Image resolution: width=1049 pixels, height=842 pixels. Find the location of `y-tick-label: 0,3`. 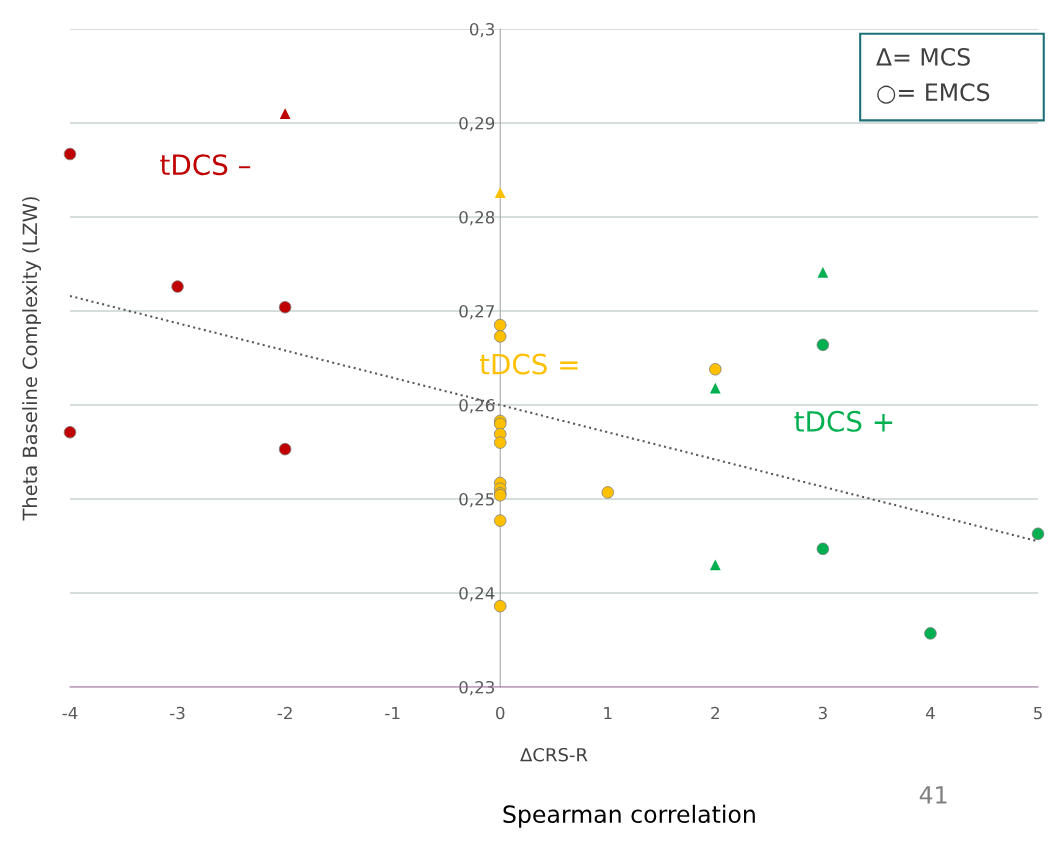

y-tick-label: 0,3 is located at coordinates (482, 30).